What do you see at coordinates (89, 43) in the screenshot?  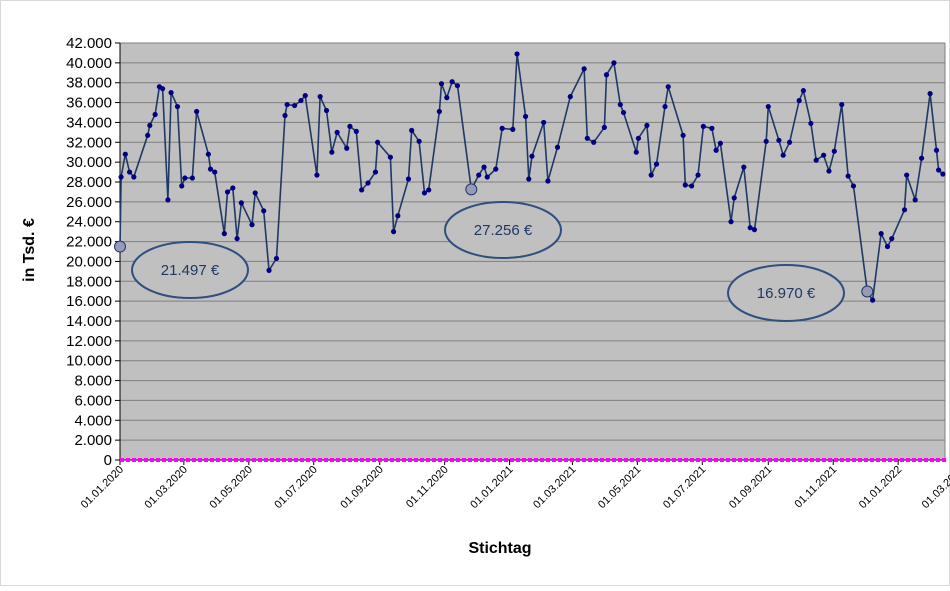 I see `y-tick-label: 42.000` at bounding box center [89, 43].